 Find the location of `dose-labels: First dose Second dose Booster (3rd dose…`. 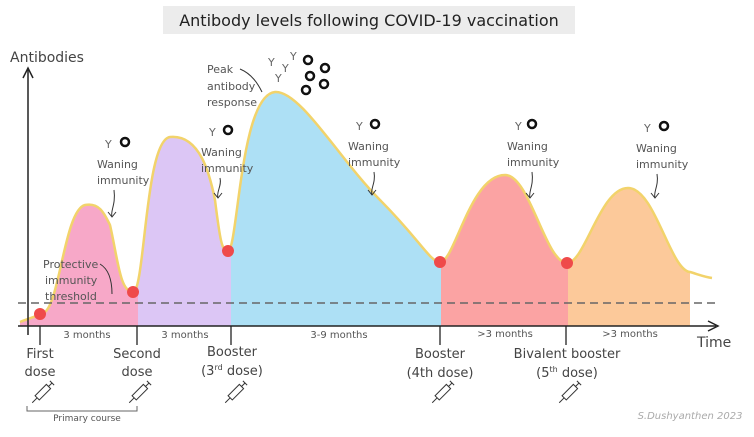

dose-labels: First dose Second dose Booster (3rd dose… is located at coordinates (323, 363).